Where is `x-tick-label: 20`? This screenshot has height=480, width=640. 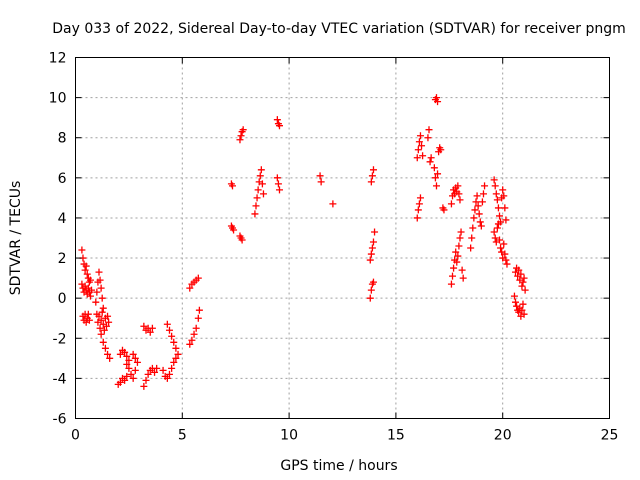
x-tick-label: 20 is located at coordinates (503, 436).